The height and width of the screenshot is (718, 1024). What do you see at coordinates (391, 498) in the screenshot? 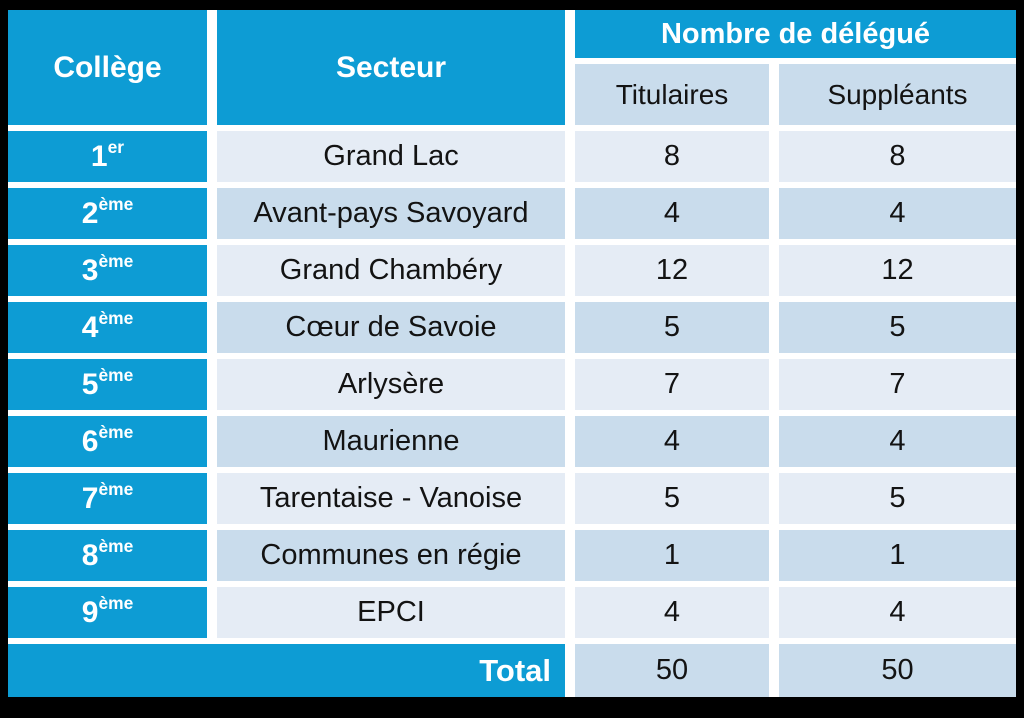
I see `secteur-cell: Tarentaise - Vanoise` at bounding box center [391, 498].